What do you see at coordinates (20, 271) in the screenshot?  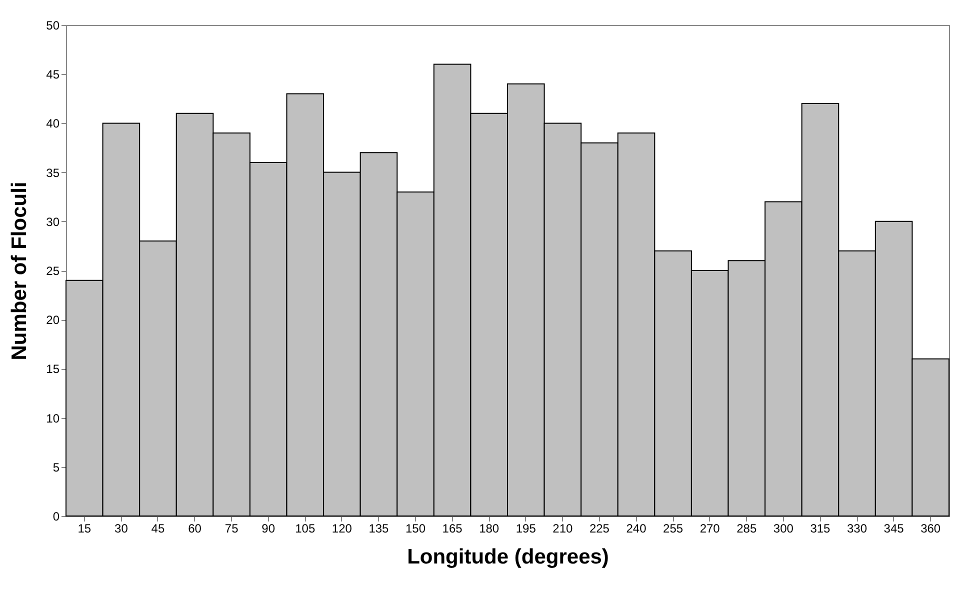 I see `y-axis-title: Number of Floculi` at bounding box center [20, 271].